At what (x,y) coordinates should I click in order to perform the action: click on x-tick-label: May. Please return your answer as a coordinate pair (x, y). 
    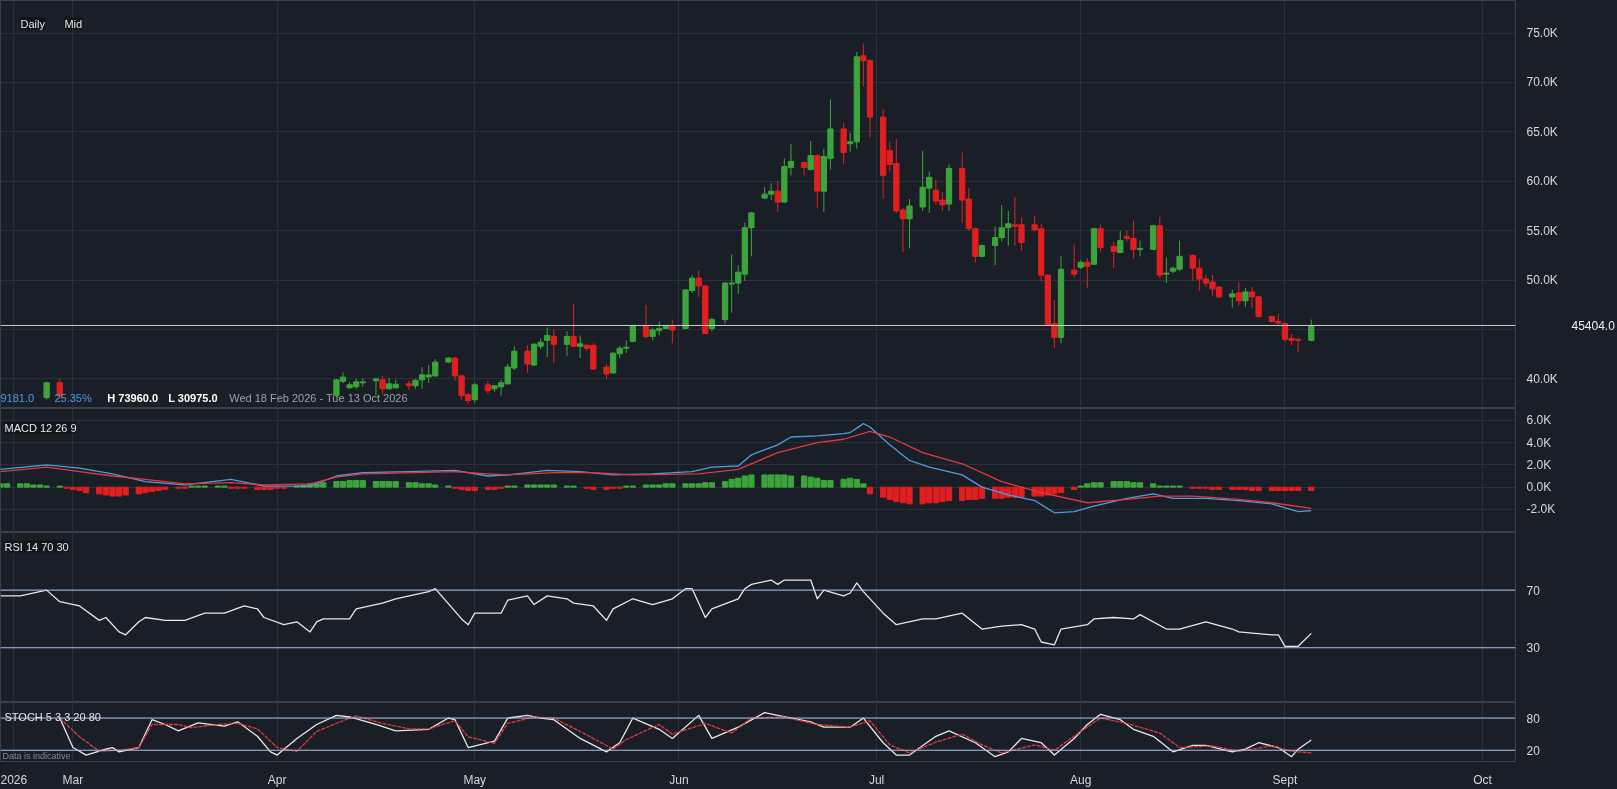
    Looking at the image, I should click on (475, 779).